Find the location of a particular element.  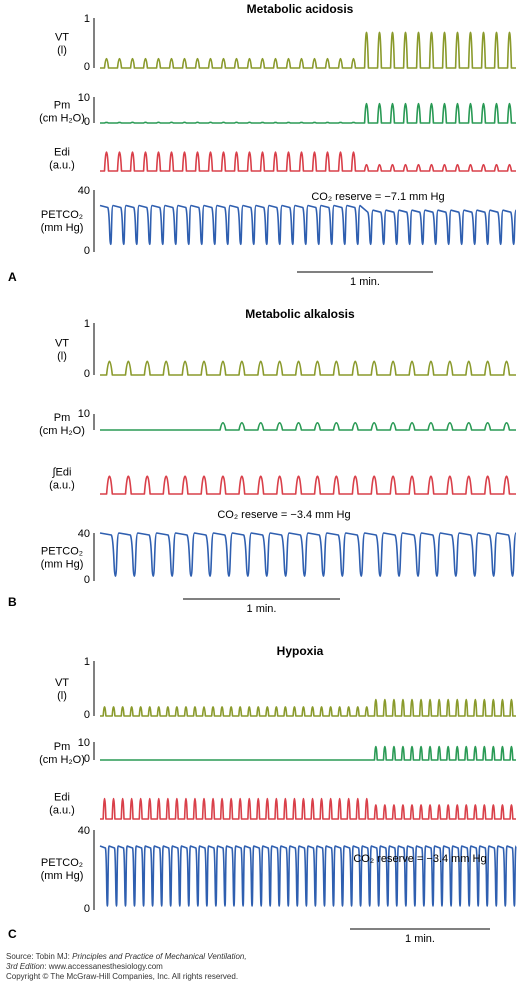

source-url: : www.accessanesthesiology.com is located at coordinates (103, 966).